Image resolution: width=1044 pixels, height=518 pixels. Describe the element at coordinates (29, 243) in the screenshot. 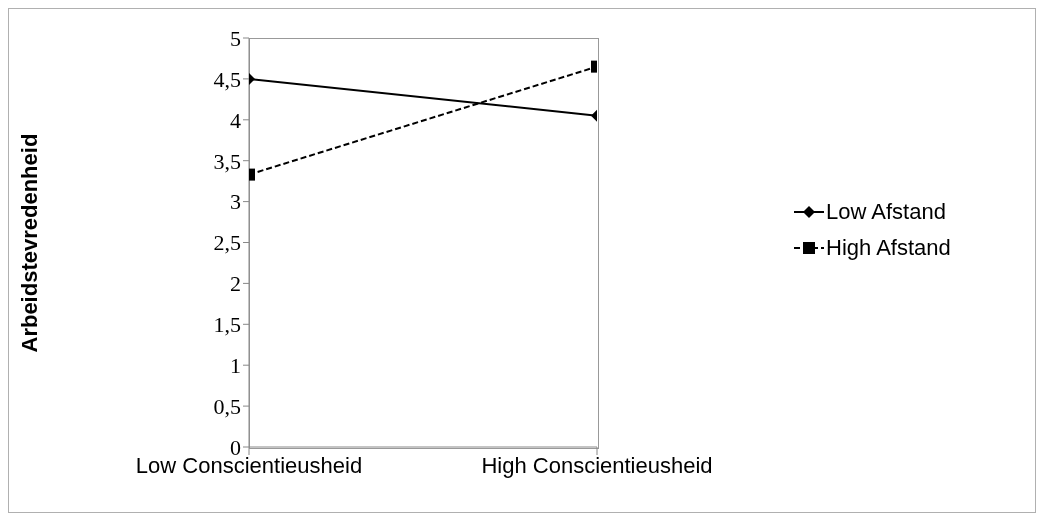

I see `y-axis-title: Arbeidstevredenheid` at that location.